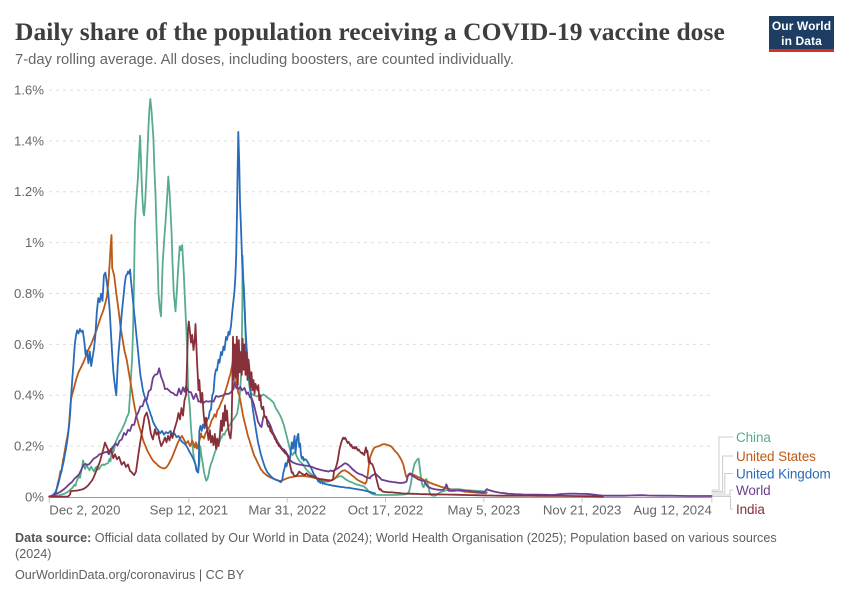 This screenshot has width=850, height=600. Describe the element at coordinates (776, 456) in the screenshot. I see `svg-text: United States` at that location.